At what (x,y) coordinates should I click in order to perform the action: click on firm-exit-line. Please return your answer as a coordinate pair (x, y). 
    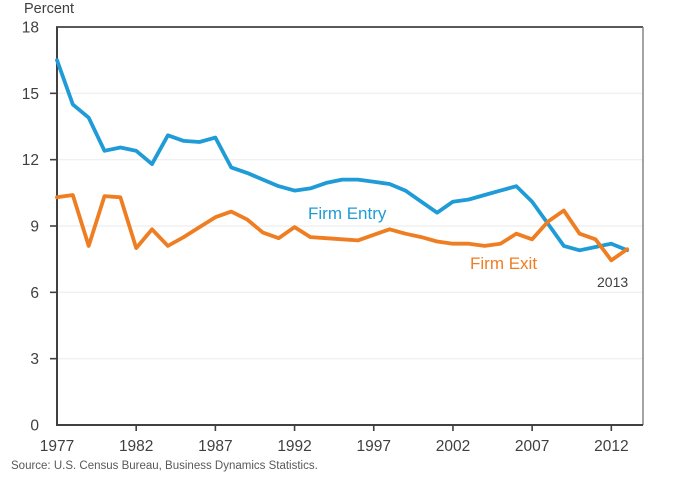
    Looking at the image, I should click on (342, 228).